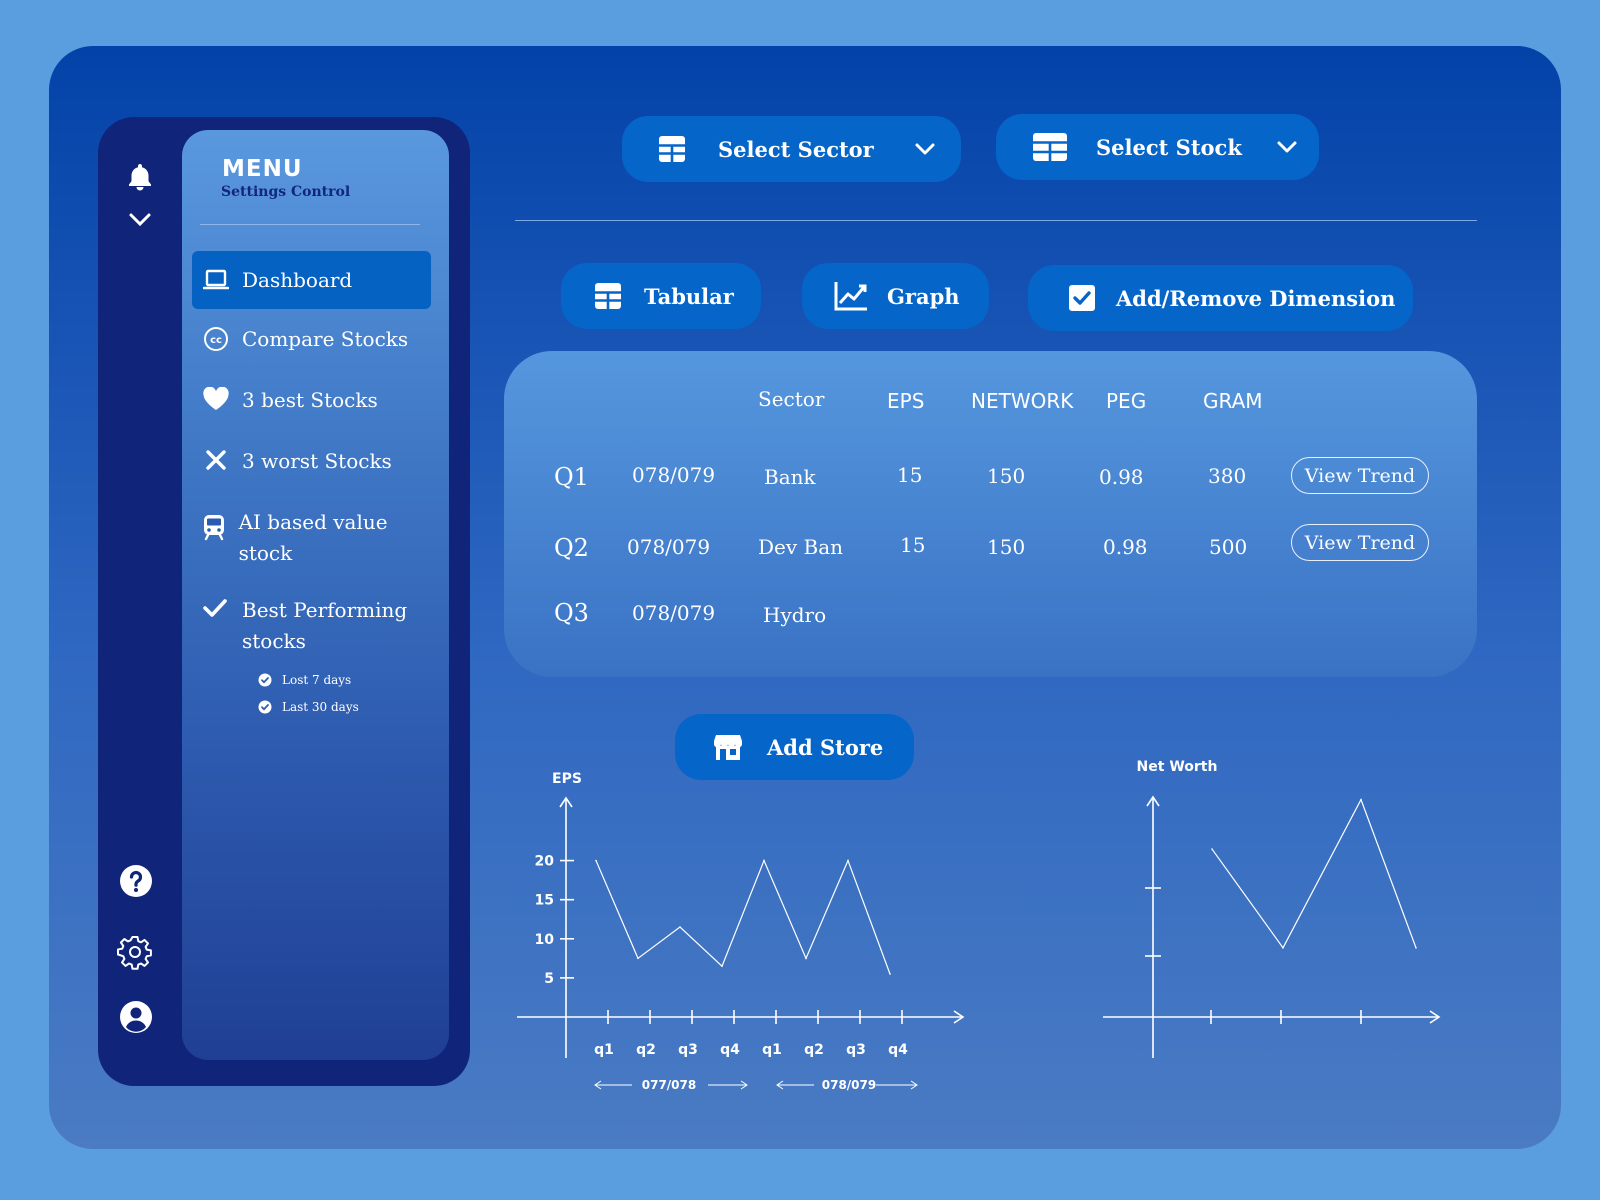 The width and height of the screenshot is (1600, 1200). I want to click on x-tick-label: q2, so click(814, 1050).